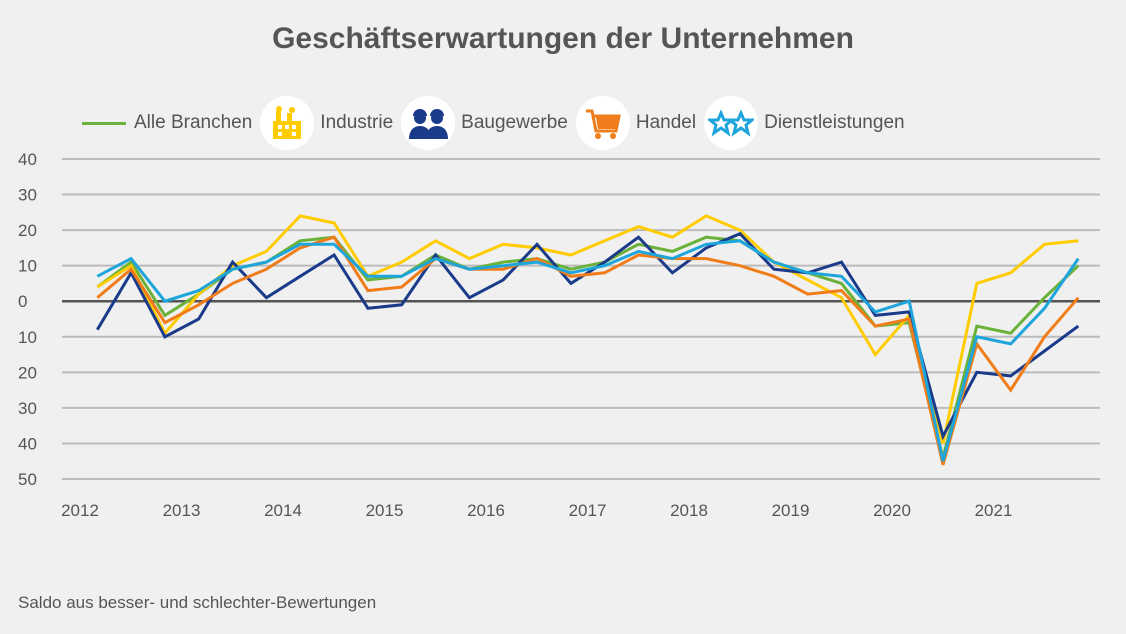  I want to click on legend-item-industrie: Industrie, so click(326, 123).